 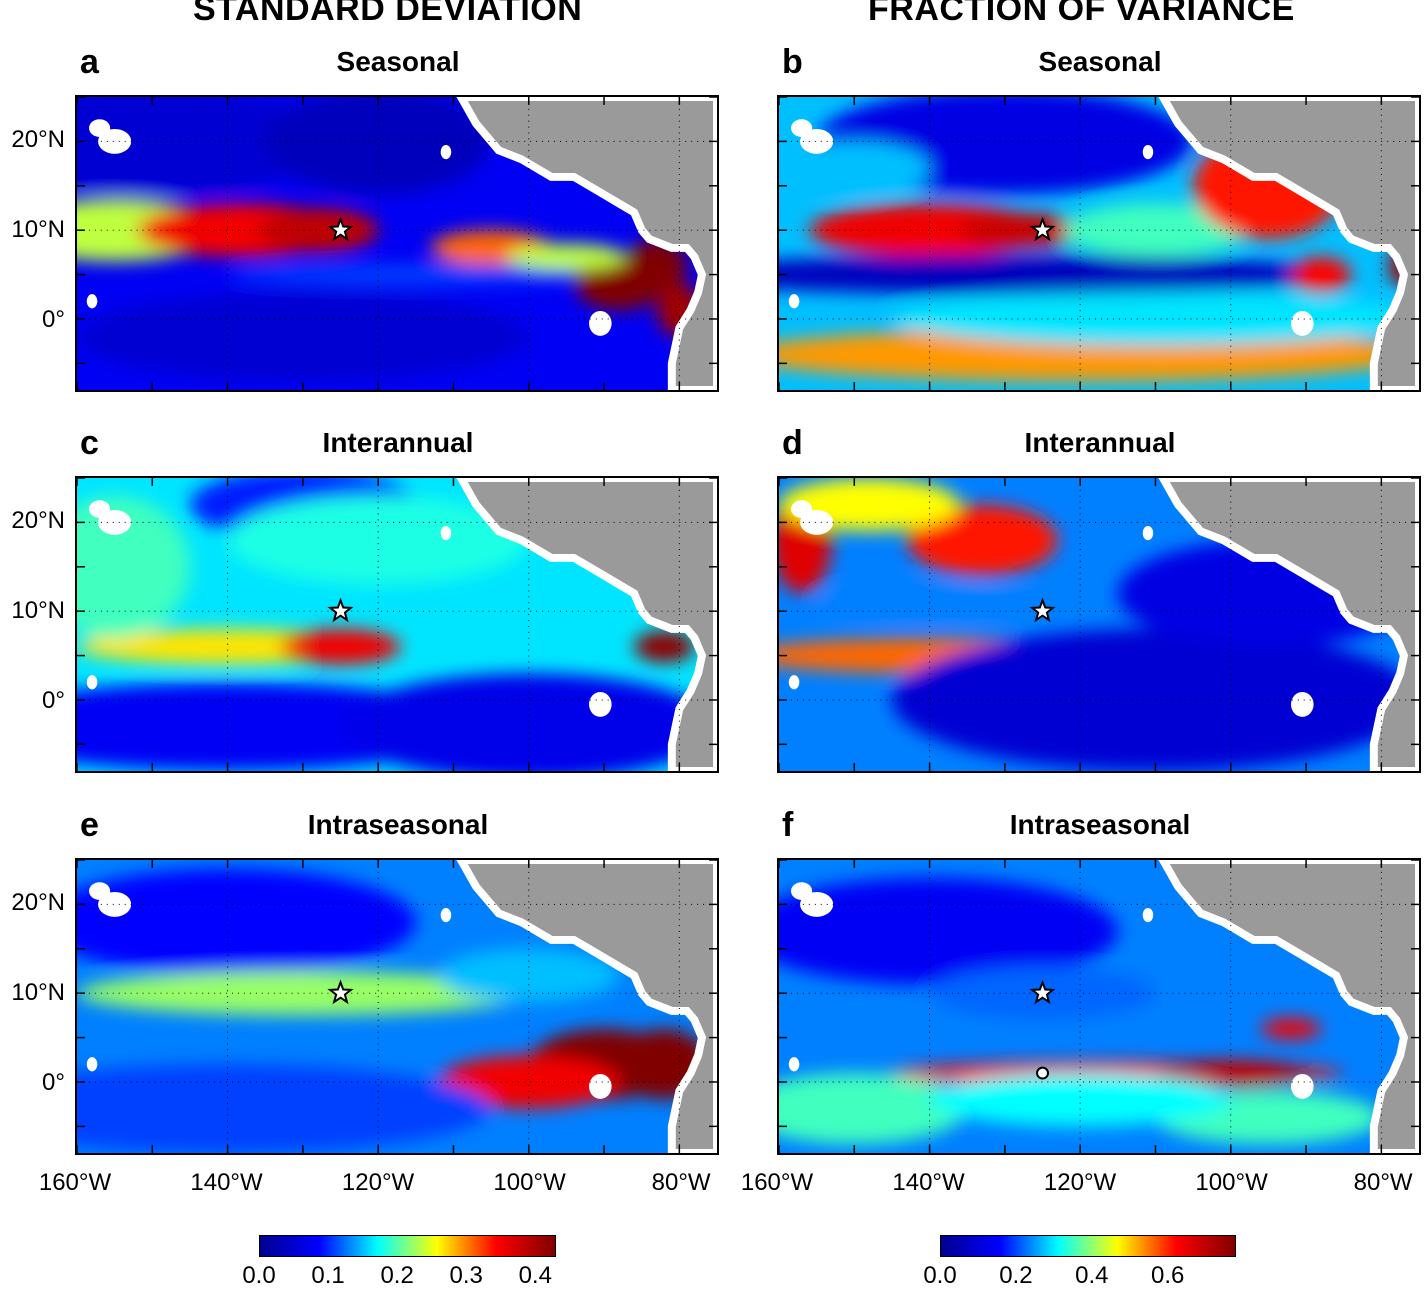 What do you see at coordinates (466, 1275) in the screenshot?
I see `colorbar-left-tick-label: 0.3` at bounding box center [466, 1275].